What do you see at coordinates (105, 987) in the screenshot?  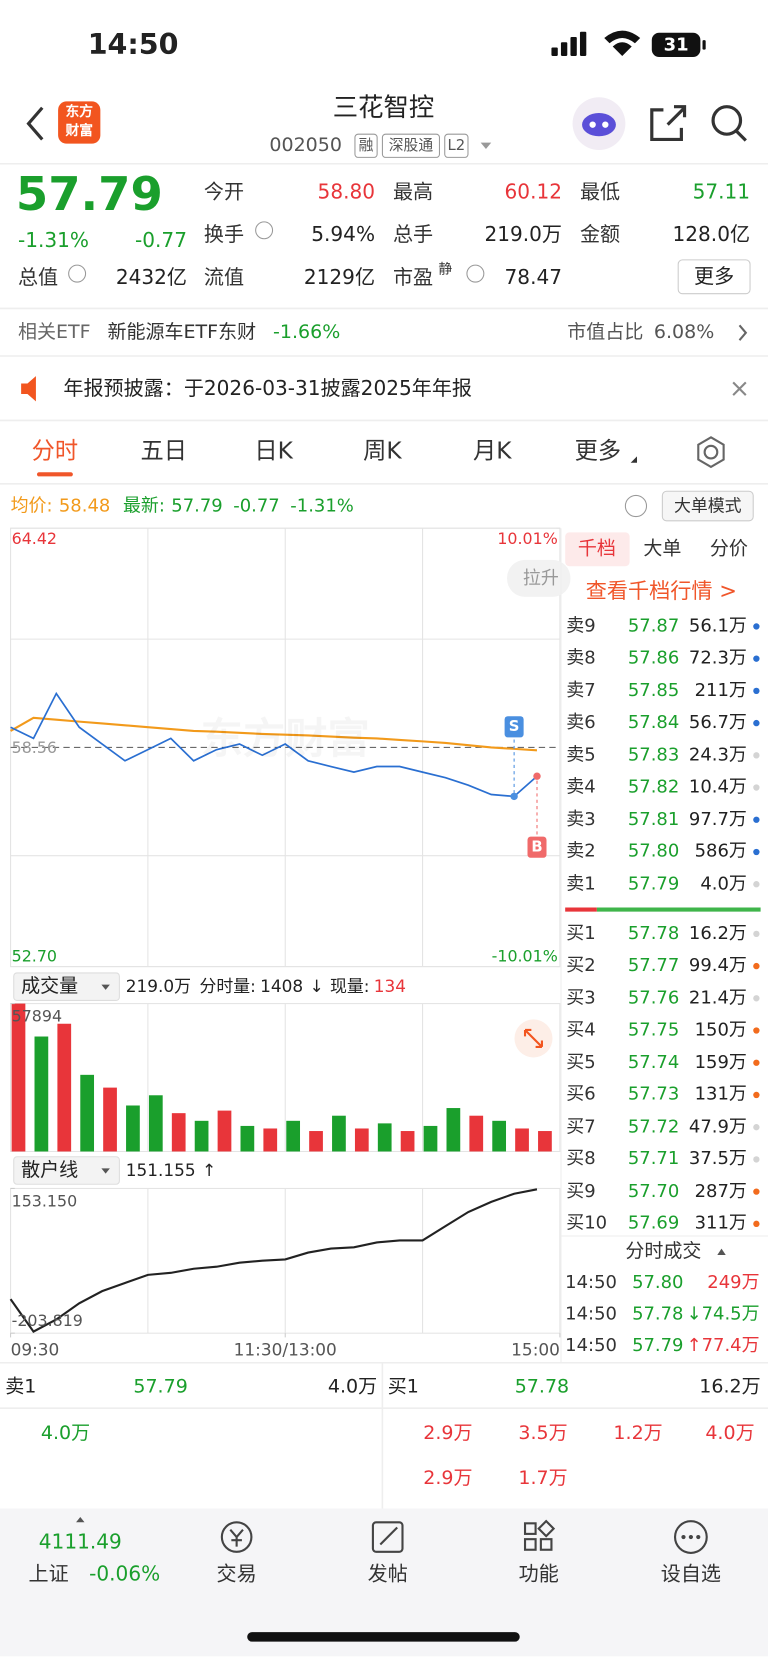 I see `selector-caret` at bounding box center [105, 987].